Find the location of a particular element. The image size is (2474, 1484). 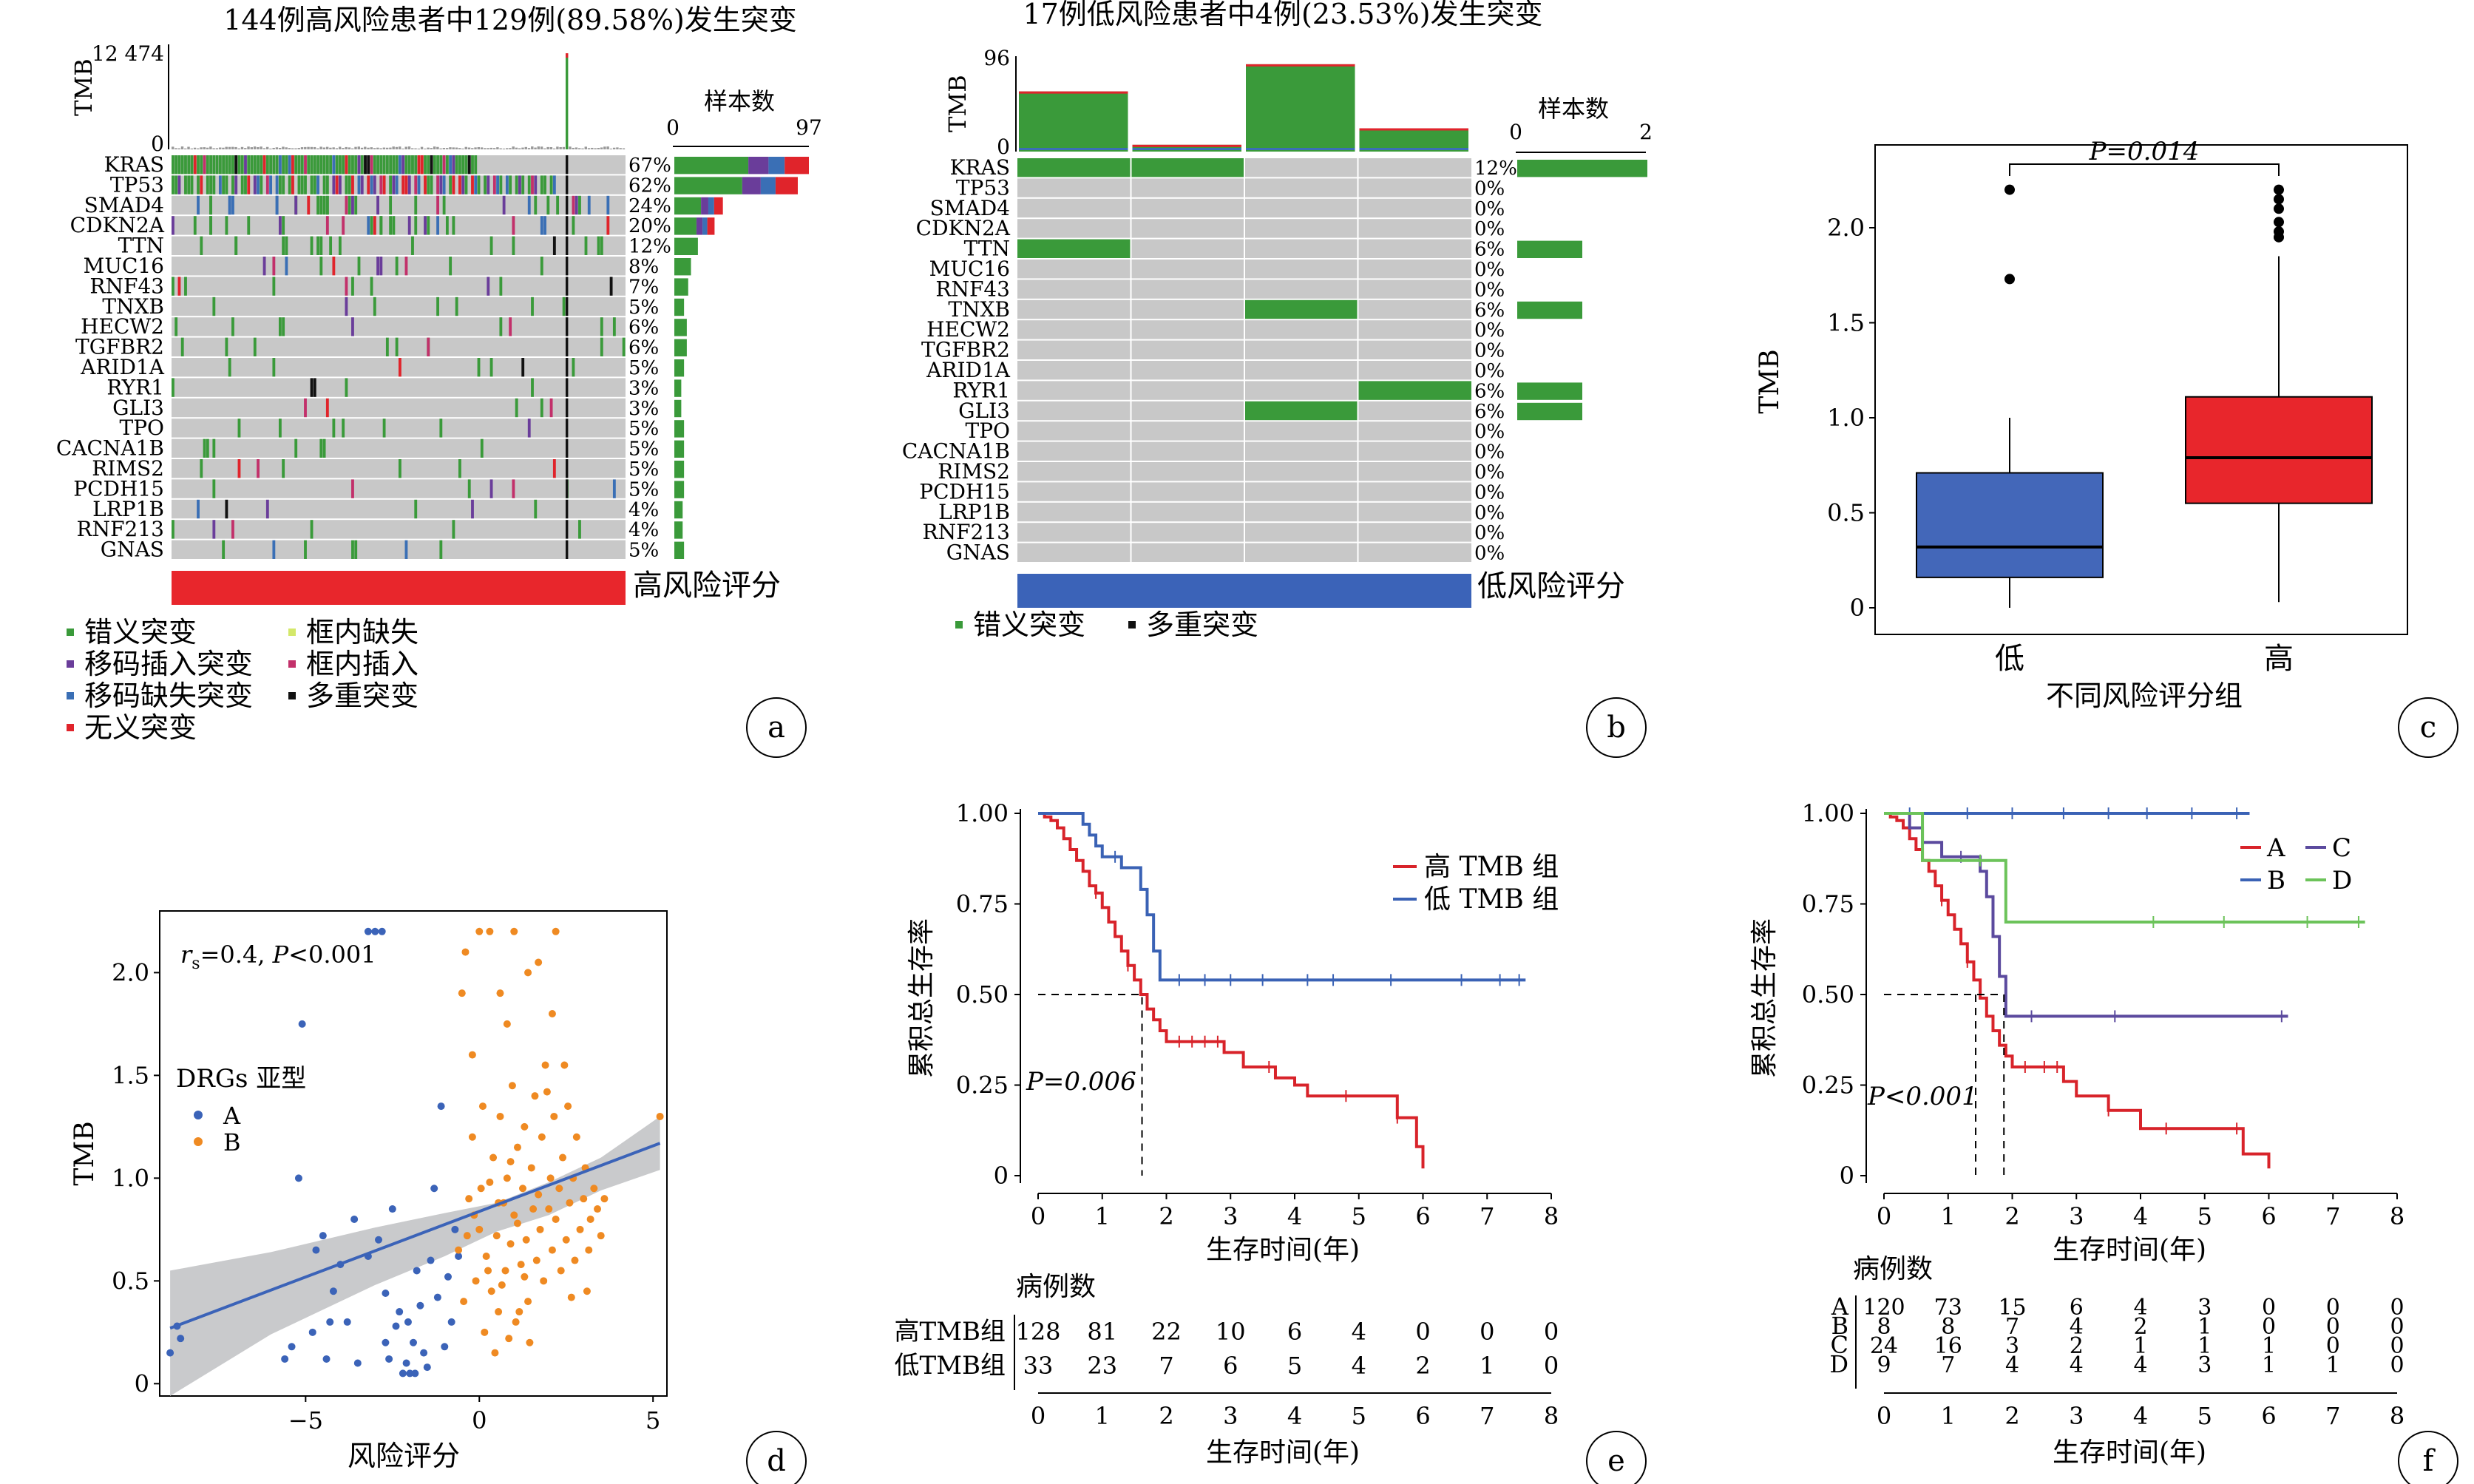

oncoprint-row-bg is located at coordinates (399, 428).